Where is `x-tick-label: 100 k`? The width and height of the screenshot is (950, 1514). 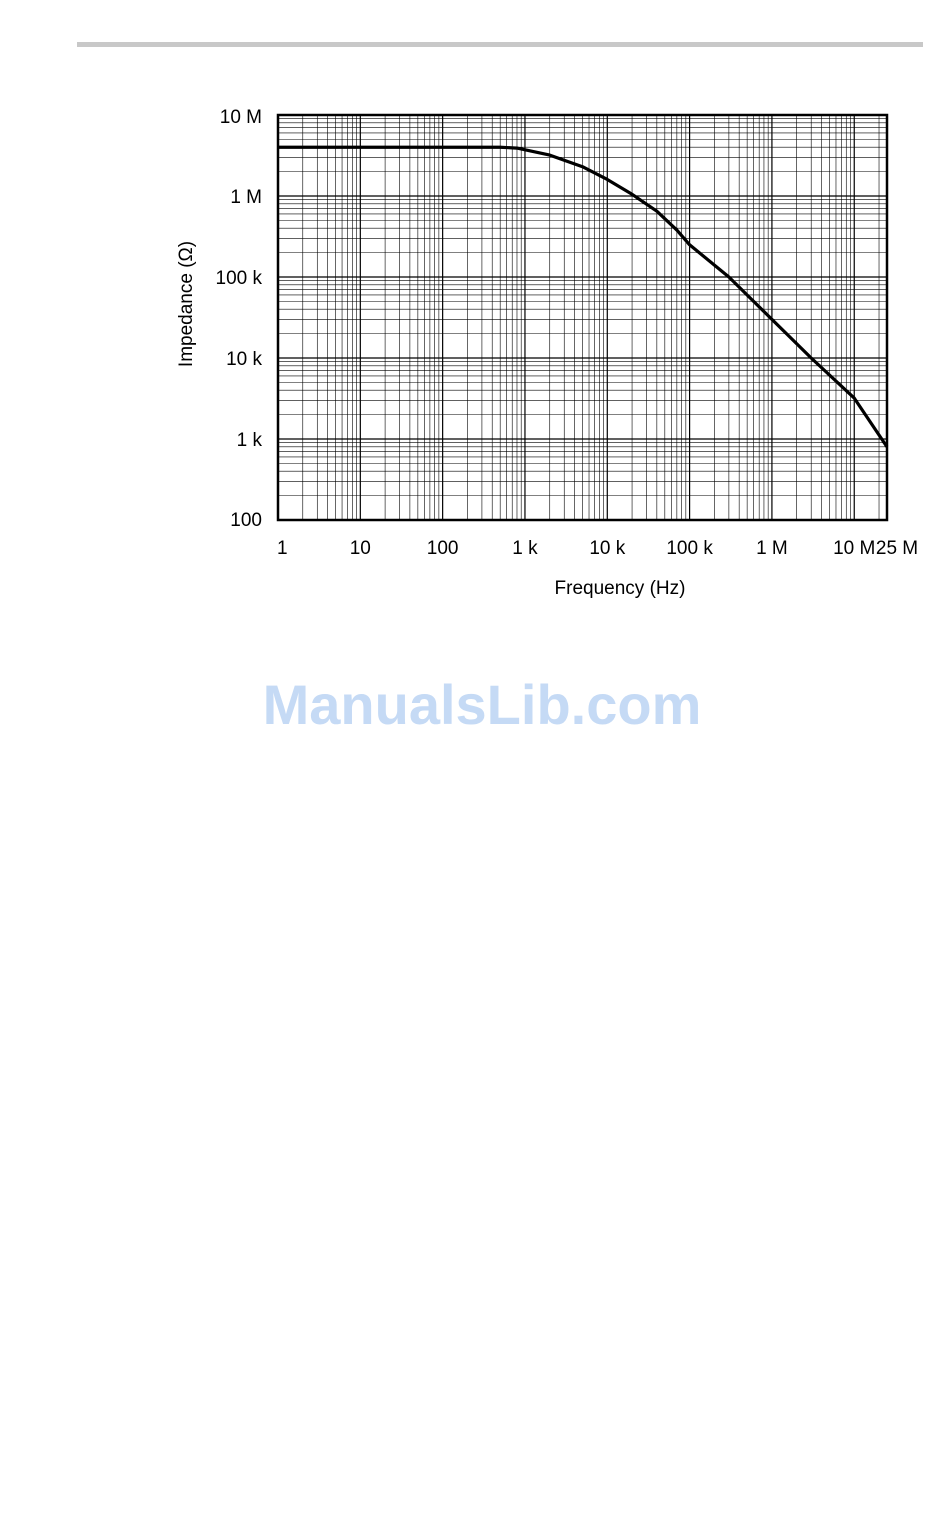 x-tick-label: 100 k is located at coordinates (689, 548).